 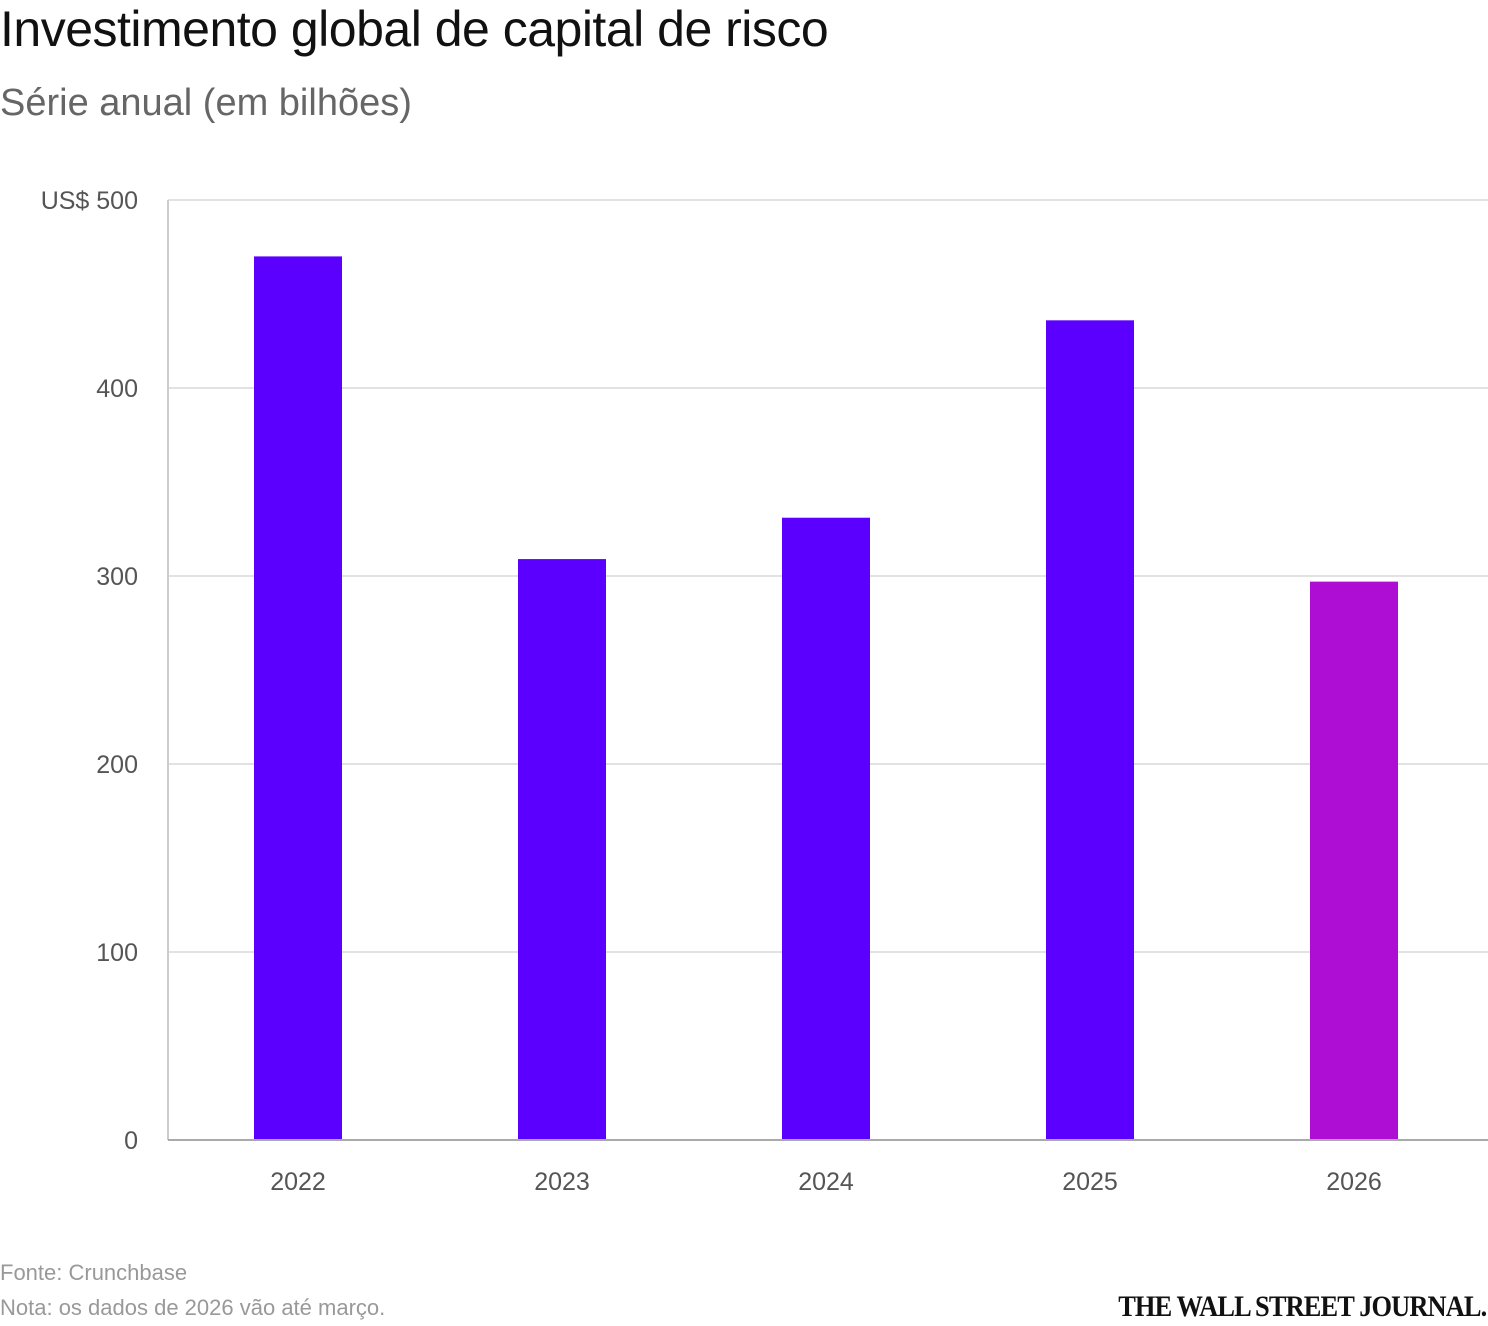 I want to click on bar-2025, so click(x=1090, y=730).